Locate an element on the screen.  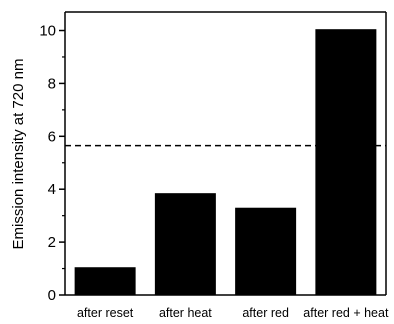
x-category-label: after heat is located at coordinates (185, 313).